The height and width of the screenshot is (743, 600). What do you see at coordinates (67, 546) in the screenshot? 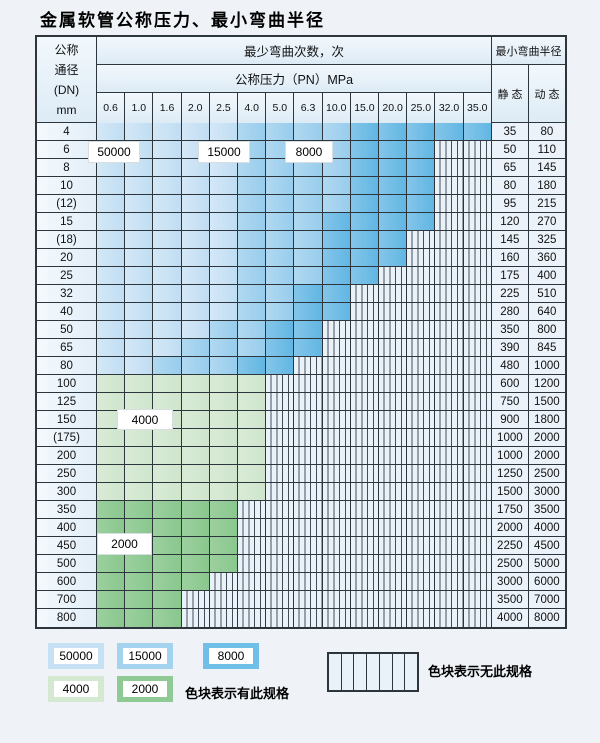
I see `dn-cell: 450` at bounding box center [67, 546].